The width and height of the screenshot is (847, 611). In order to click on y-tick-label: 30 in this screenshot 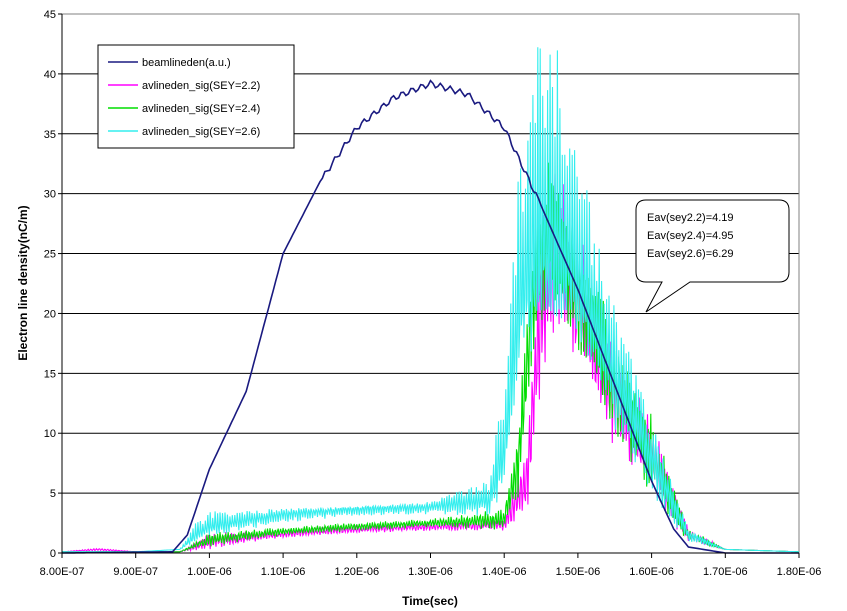, I will do `click(50, 195)`.